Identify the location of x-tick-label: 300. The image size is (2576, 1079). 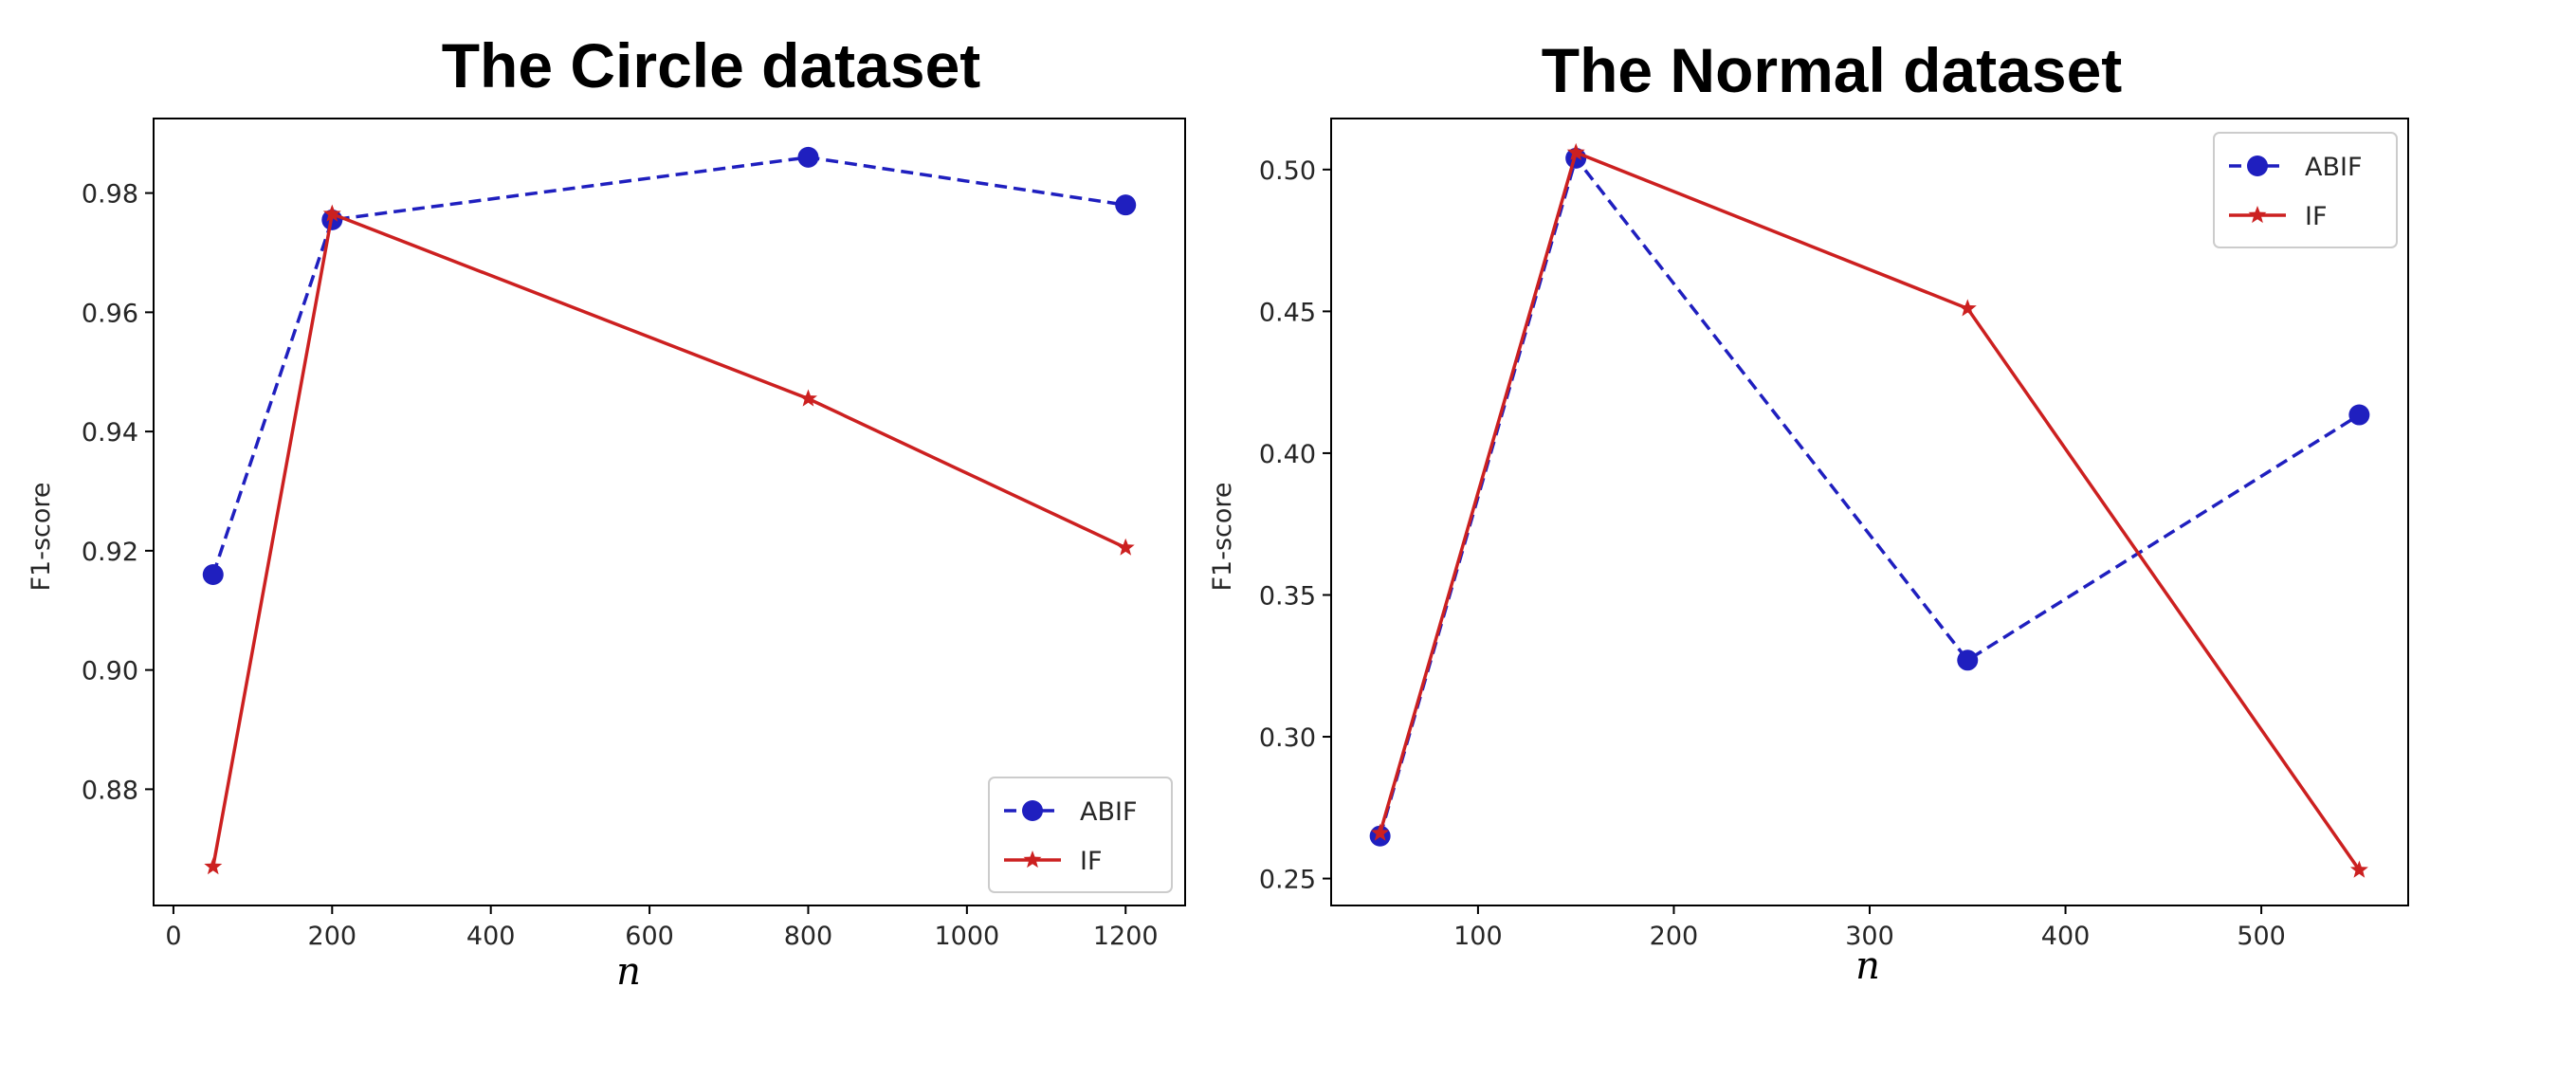
(1869, 936).